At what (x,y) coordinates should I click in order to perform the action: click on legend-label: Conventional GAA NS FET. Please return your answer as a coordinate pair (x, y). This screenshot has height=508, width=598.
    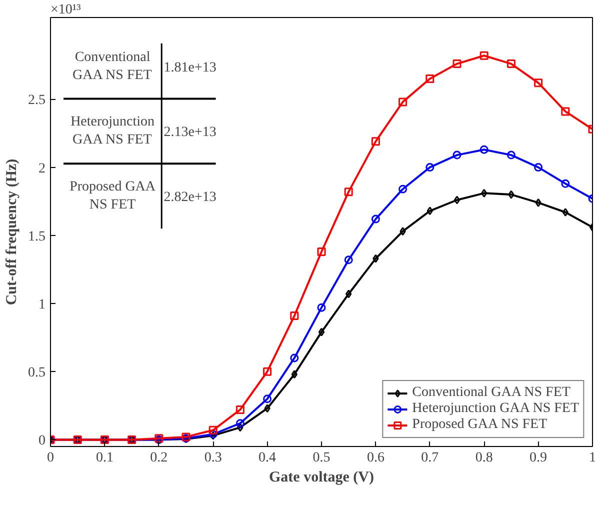
    Looking at the image, I should click on (491, 393).